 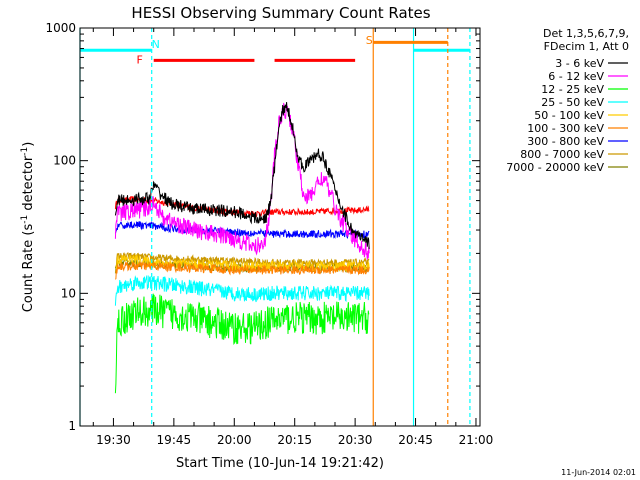 What do you see at coordinates (68, 293) in the screenshot?
I see `y-tick-label: 10` at bounding box center [68, 293].